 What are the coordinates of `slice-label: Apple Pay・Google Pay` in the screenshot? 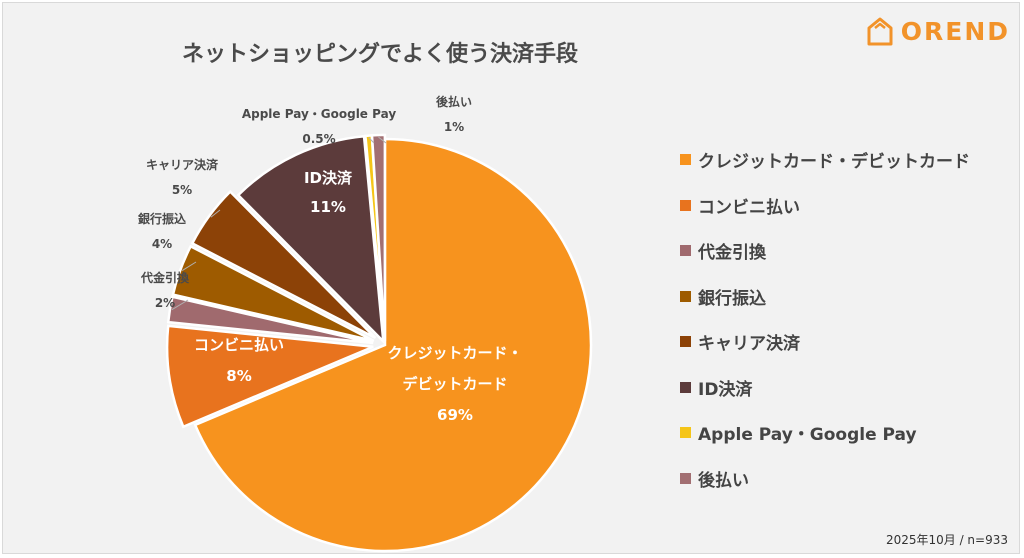 It's located at (319, 114).